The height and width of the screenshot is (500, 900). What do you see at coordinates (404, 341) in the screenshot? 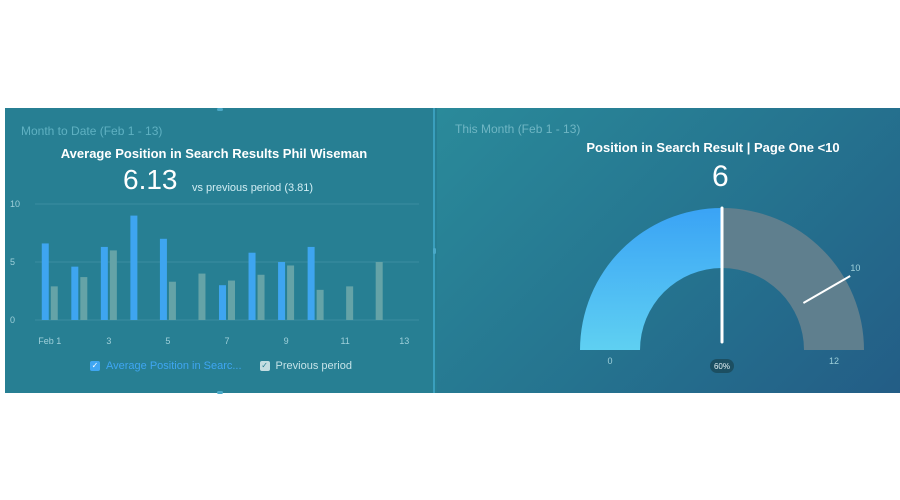
I see `x-tick-label: 13` at bounding box center [404, 341].